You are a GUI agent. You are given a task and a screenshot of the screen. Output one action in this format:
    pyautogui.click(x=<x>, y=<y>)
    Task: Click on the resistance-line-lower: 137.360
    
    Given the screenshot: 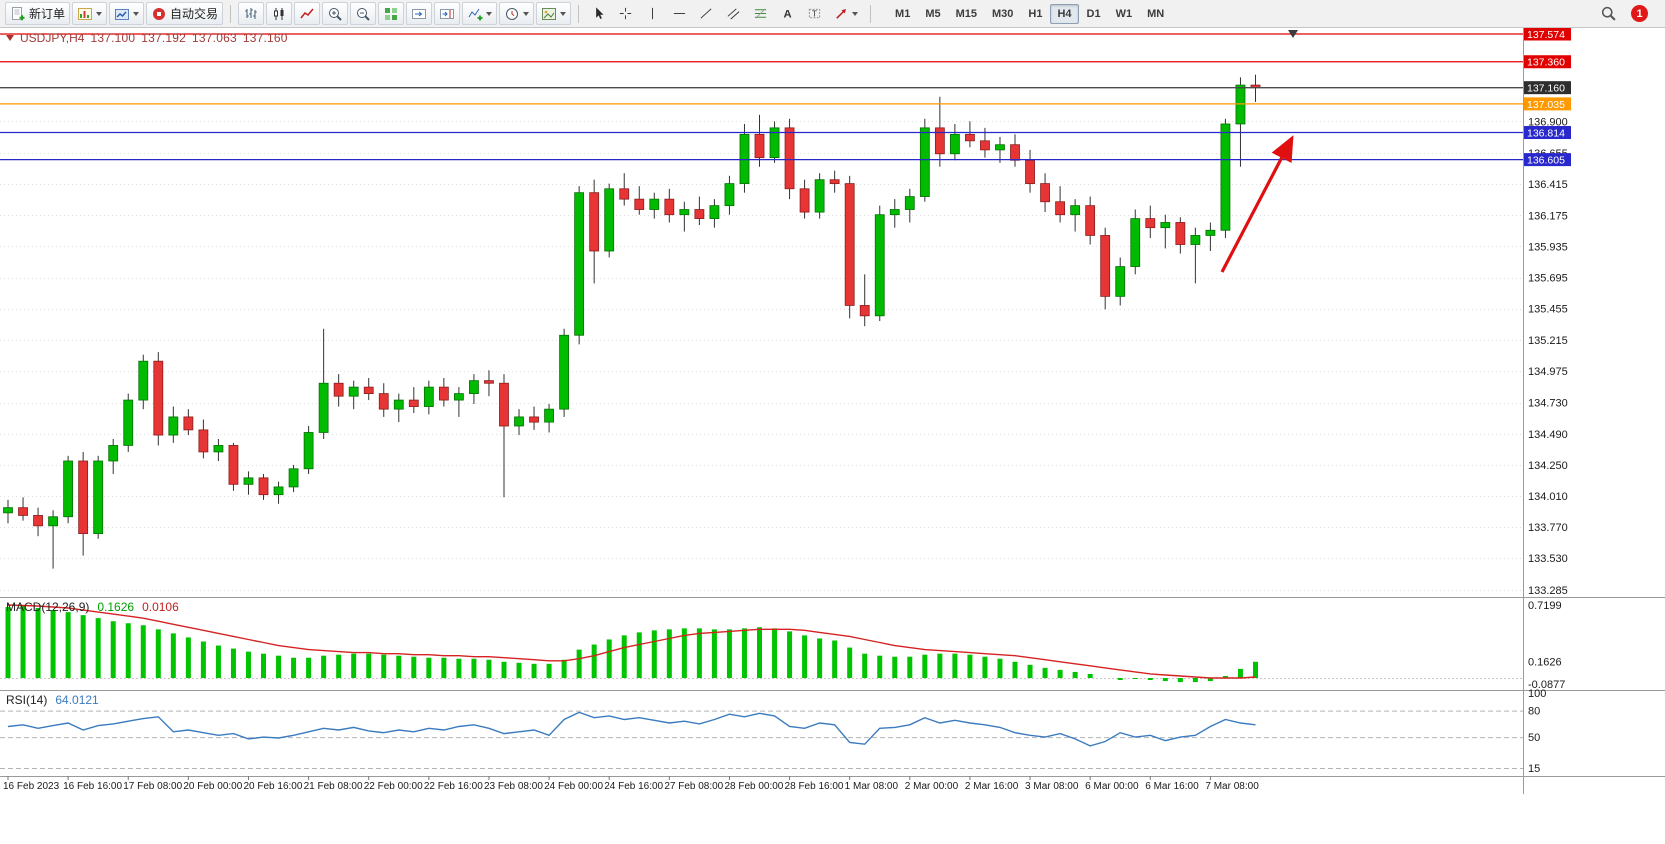 What is the action you would take?
    pyautogui.click(x=785, y=62)
    